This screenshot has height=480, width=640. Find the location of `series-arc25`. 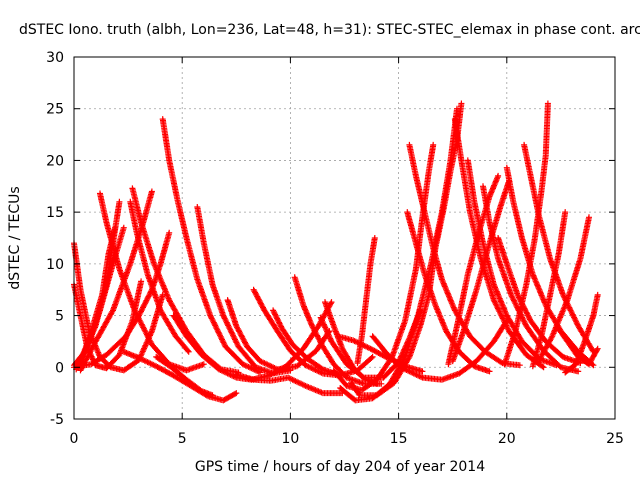

series-arc25 is located at coordinates (366, 301).